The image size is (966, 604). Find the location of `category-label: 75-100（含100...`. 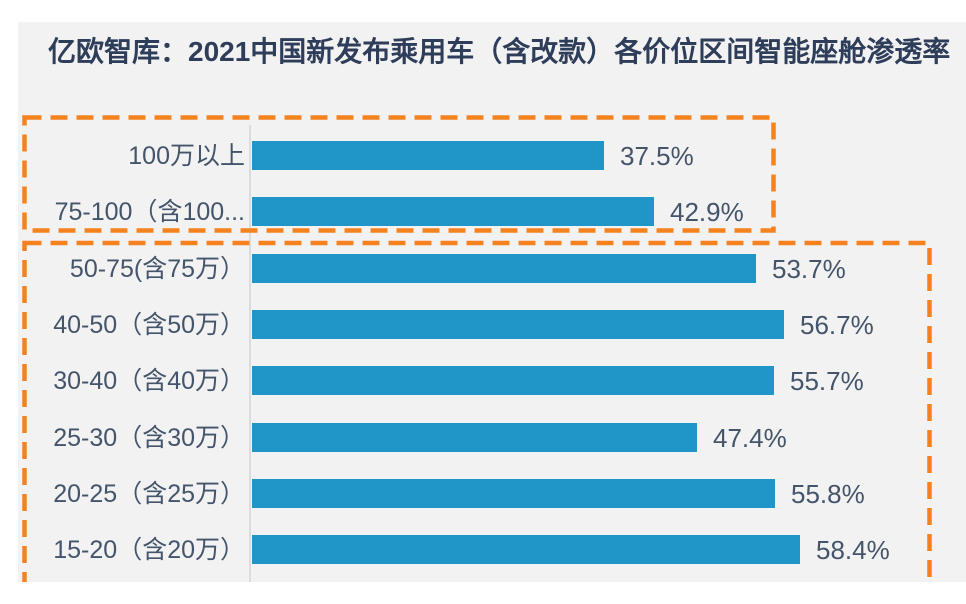

category-label: 75-100（含100... is located at coordinates (149, 212).